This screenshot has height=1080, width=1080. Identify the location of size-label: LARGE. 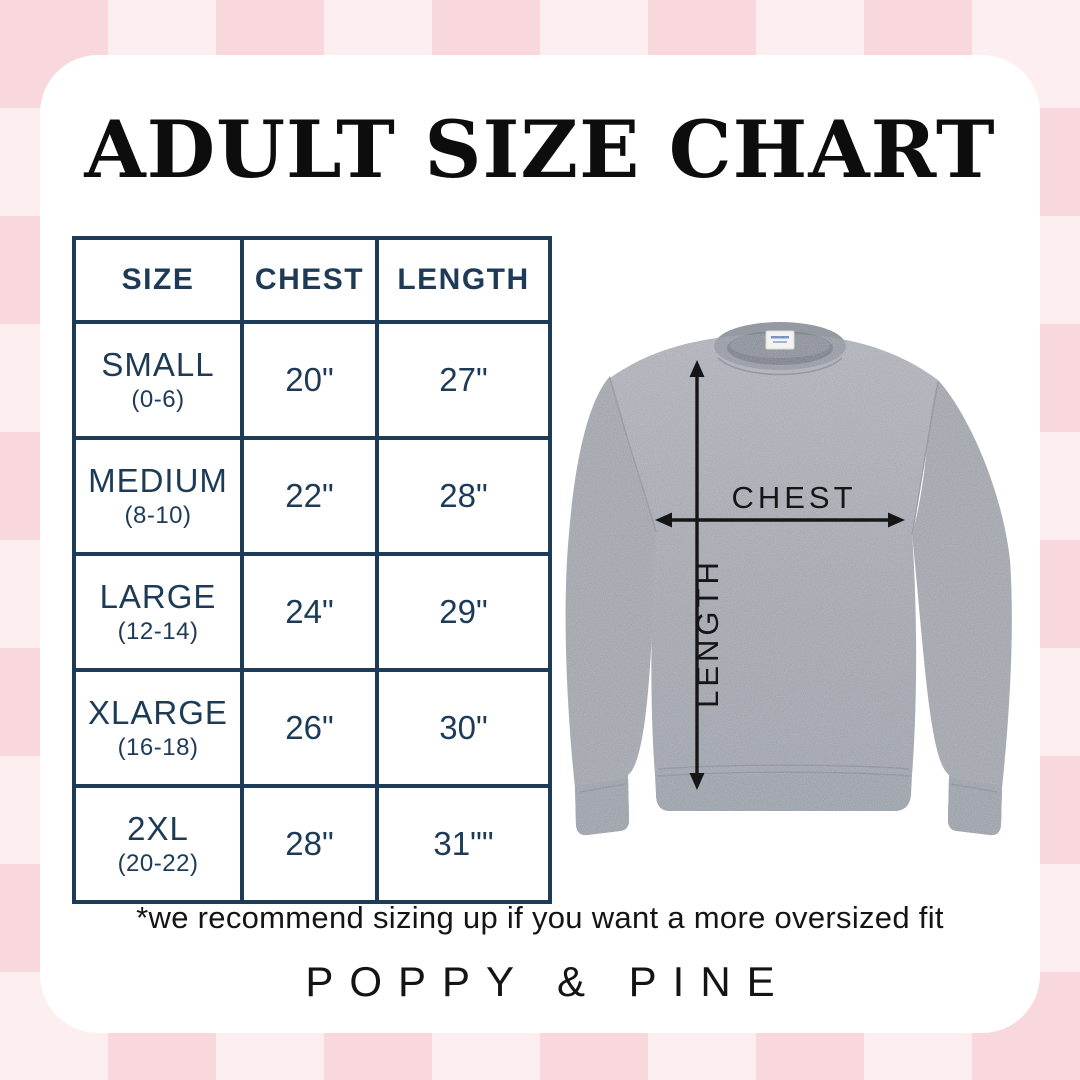
(158, 596).